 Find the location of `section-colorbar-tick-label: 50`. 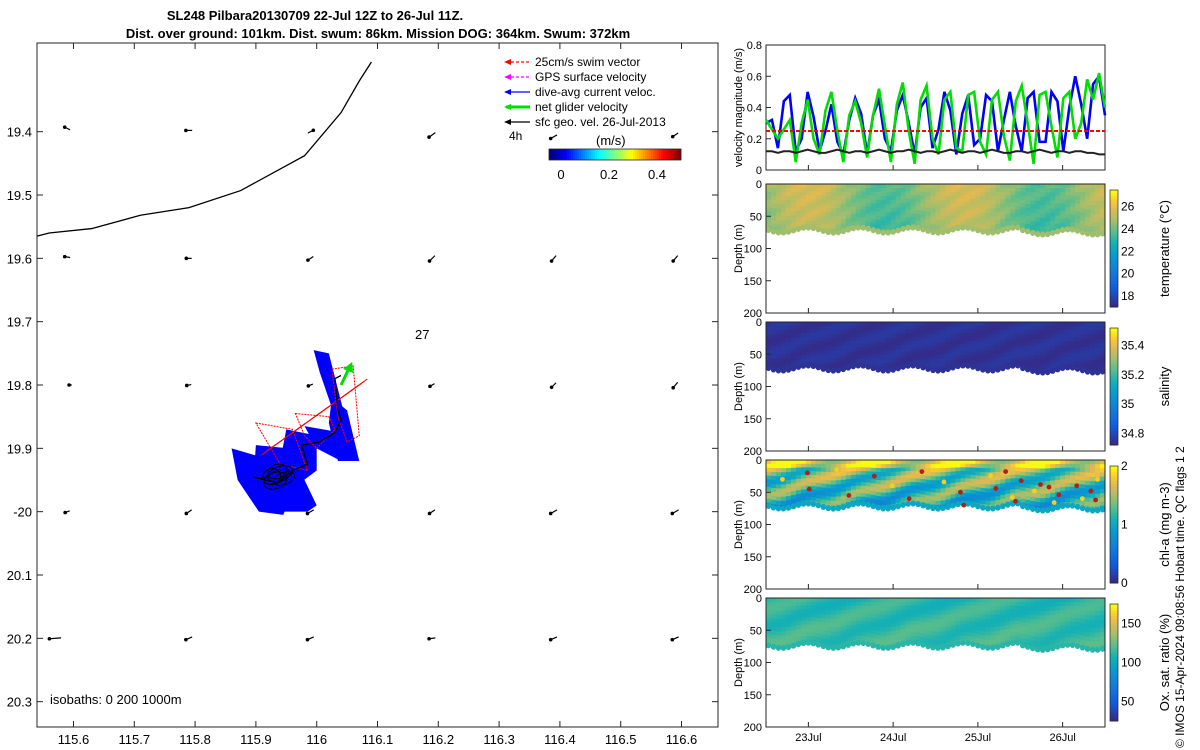

section-colorbar-tick-label: 50 is located at coordinates (1128, 702).